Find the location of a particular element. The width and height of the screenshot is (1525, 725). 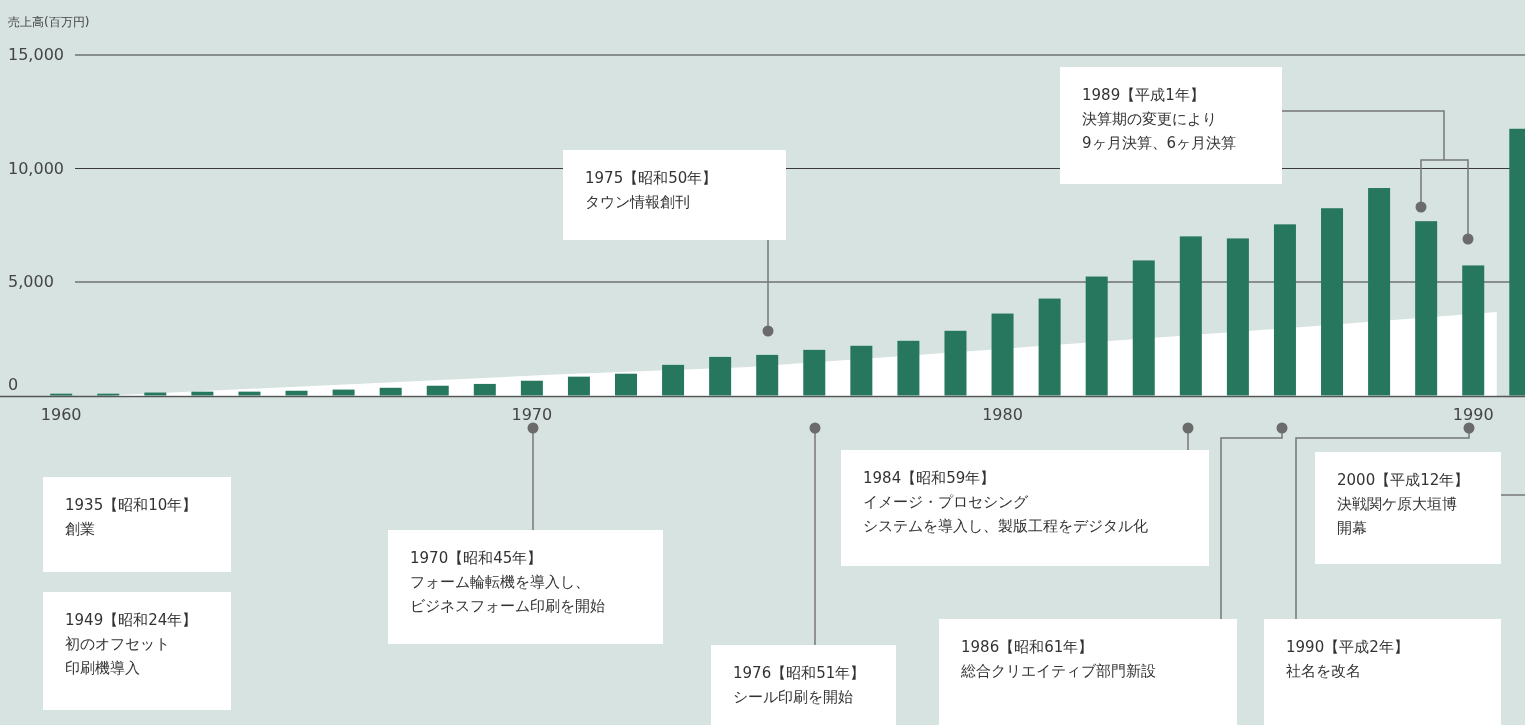

x-tick-label: 1960 is located at coordinates (61, 414).